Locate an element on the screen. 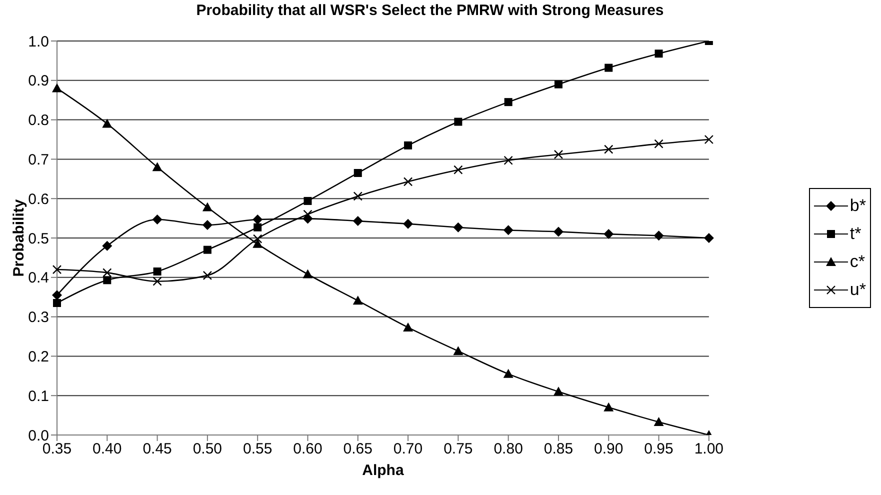  y-tick-label: 1.0 is located at coordinates (38, 41).